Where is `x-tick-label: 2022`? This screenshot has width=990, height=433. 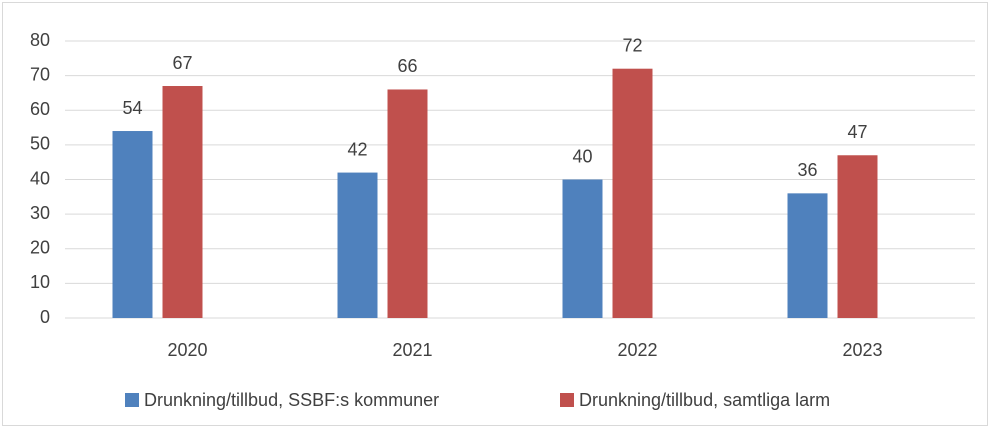 x-tick-label: 2022 is located at coordinates (637, 350).